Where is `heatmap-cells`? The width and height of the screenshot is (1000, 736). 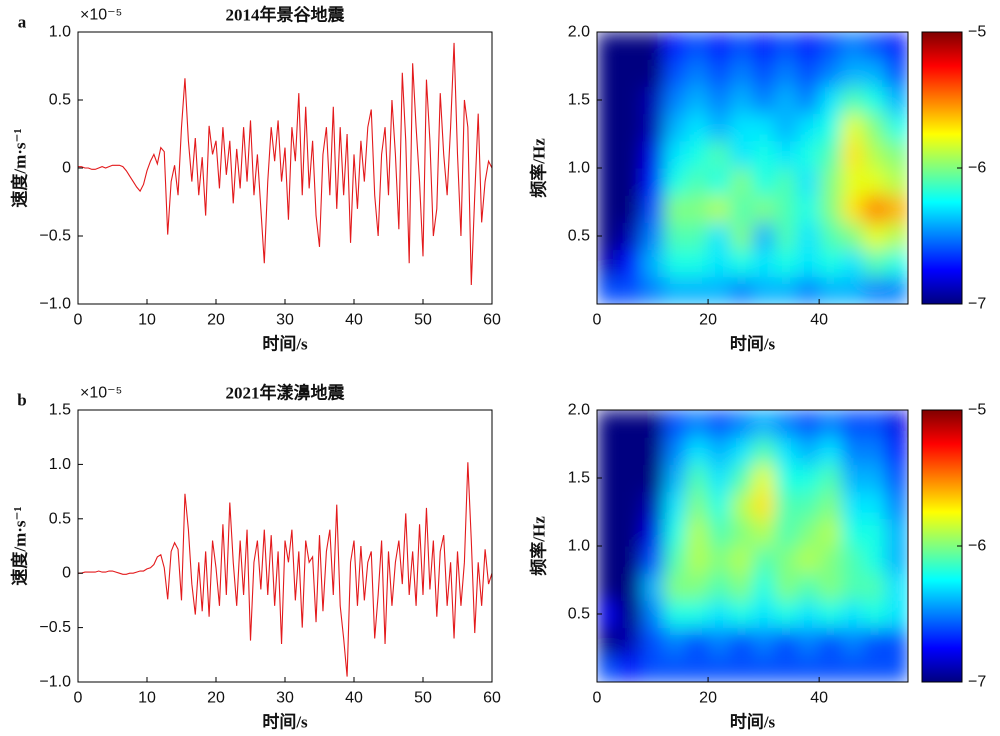
heatmap-cells is located at coordinates (752, 546).